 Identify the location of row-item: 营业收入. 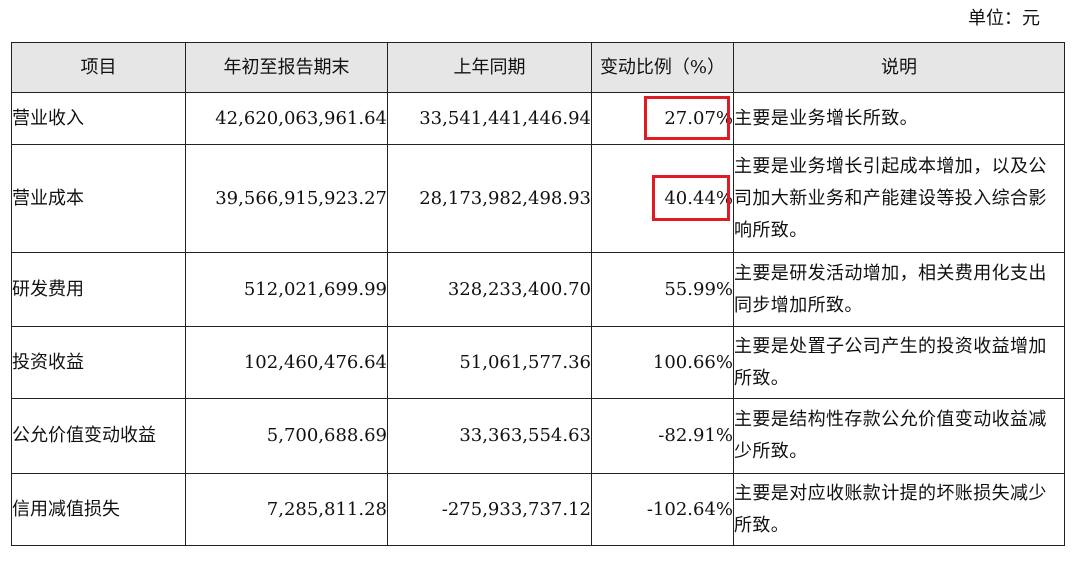
(98, 118).